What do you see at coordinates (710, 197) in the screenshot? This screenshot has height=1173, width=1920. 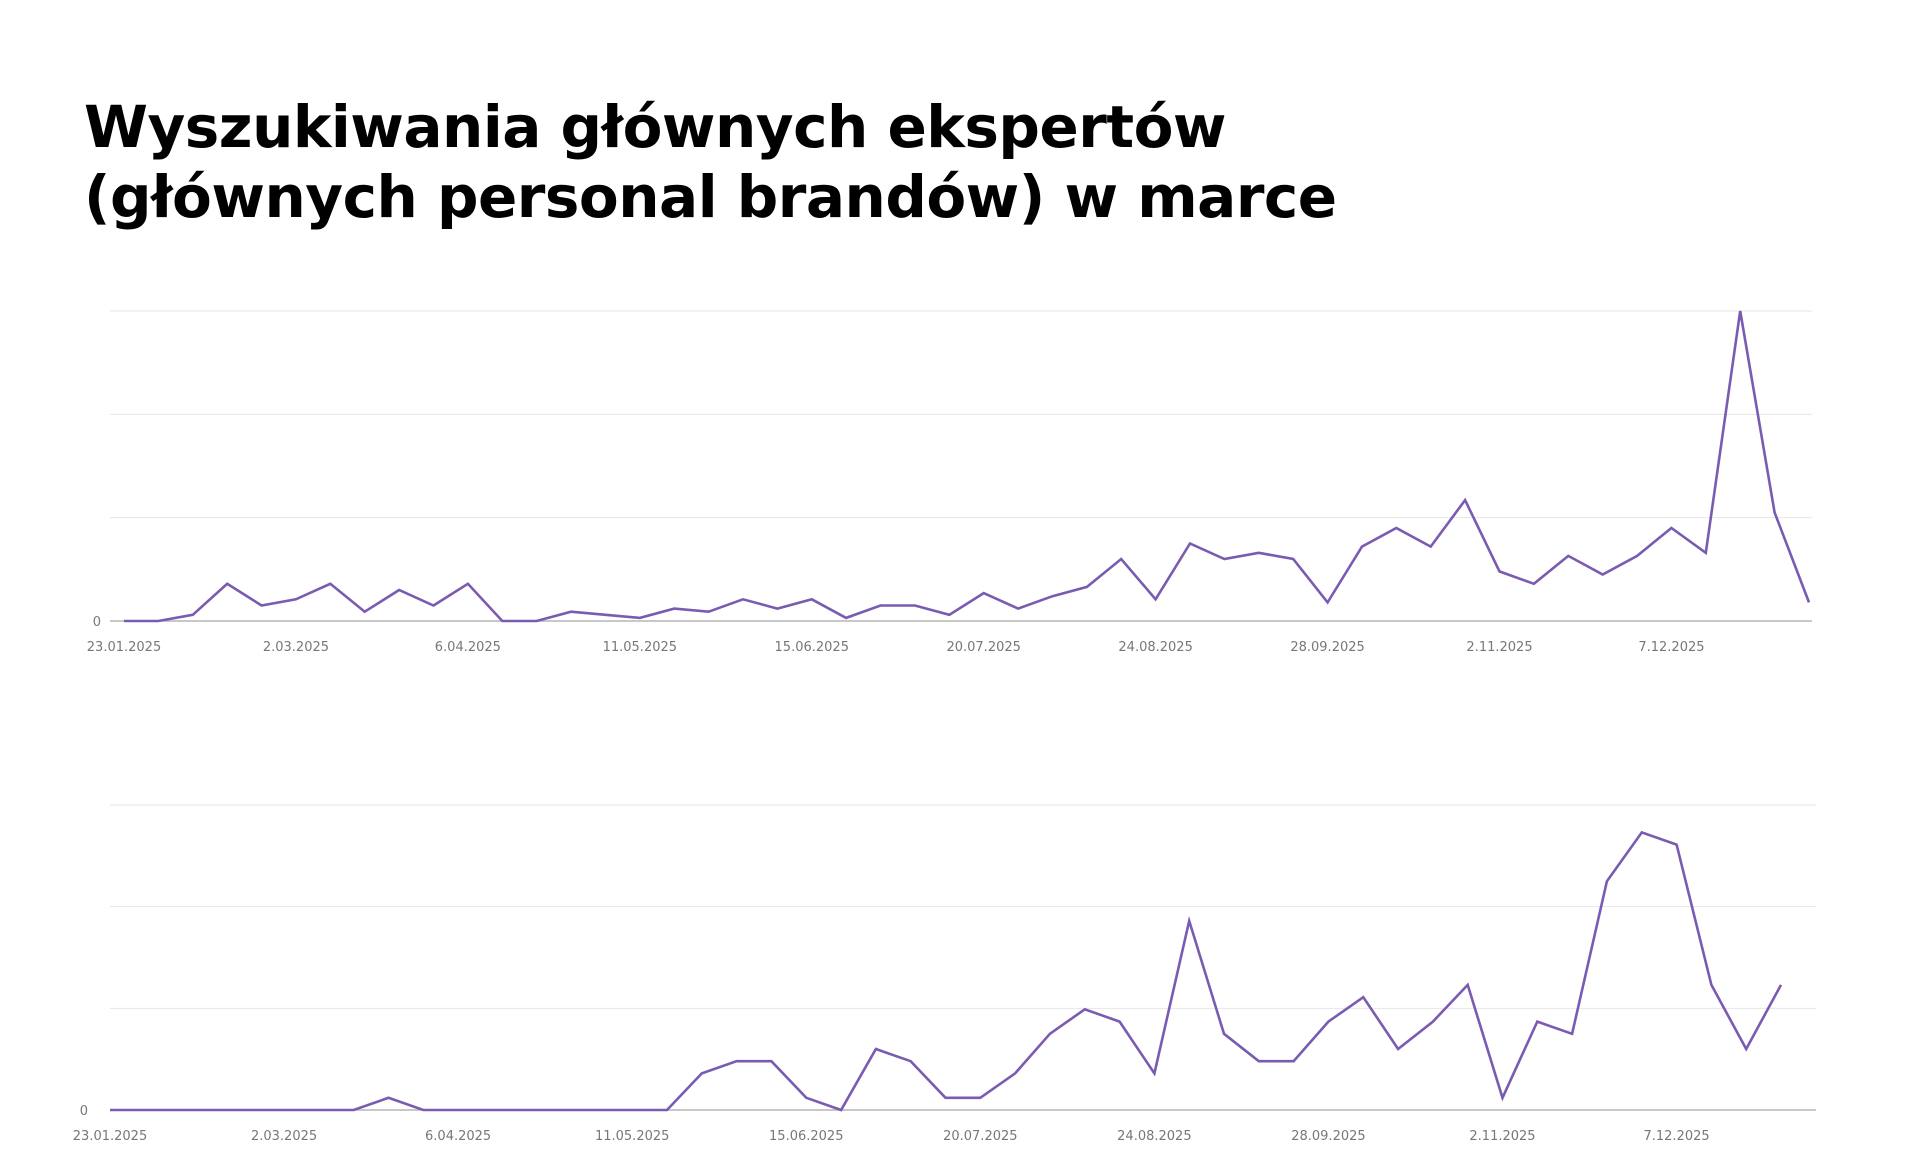 I see `page-title-line-2: (głównych personal brandów) w marce` at bounding box center [710, 197].